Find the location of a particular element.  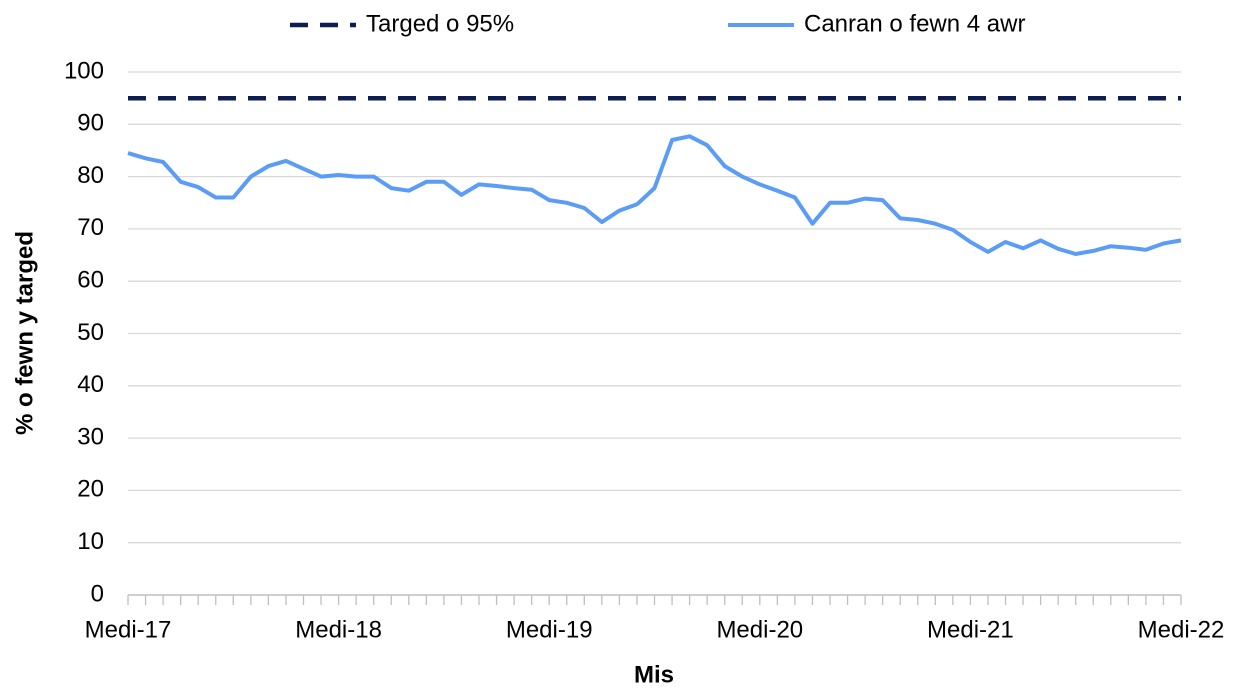

x-tick-label: Medi-18 is located at coordinates (338, 629).